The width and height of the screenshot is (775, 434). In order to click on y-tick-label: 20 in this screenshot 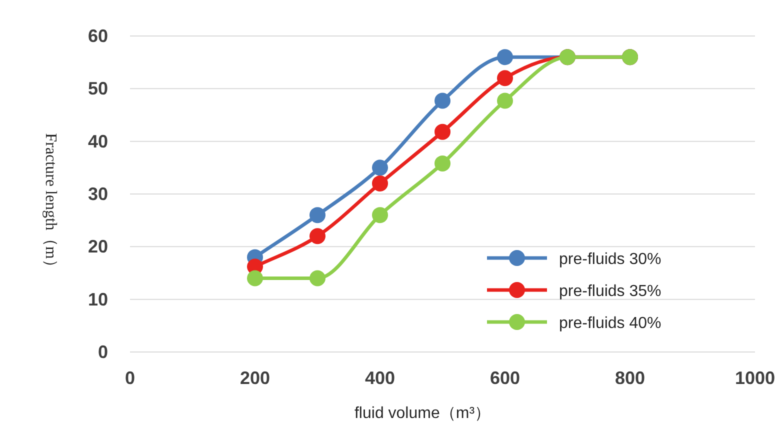, I will do `click(98, 246)`.